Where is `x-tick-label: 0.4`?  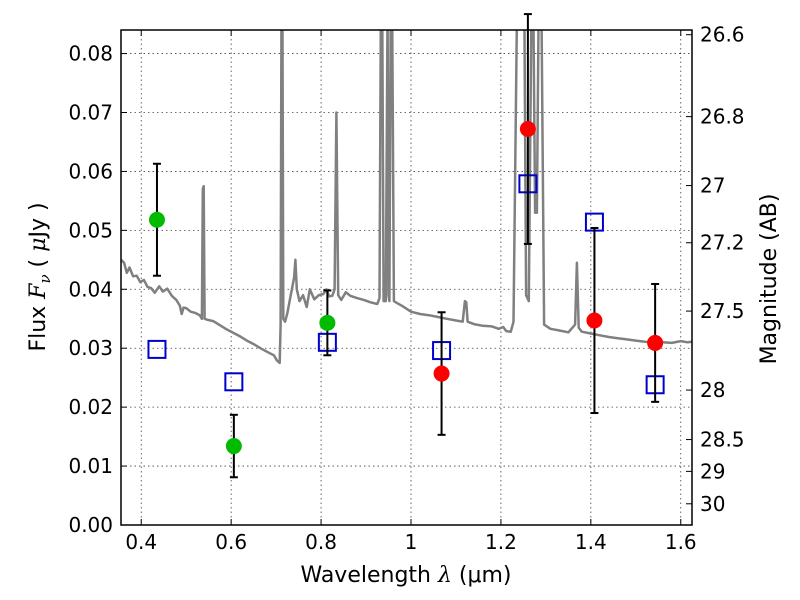 x-tick-label: 0.4 is located at coordinates (141, 542).